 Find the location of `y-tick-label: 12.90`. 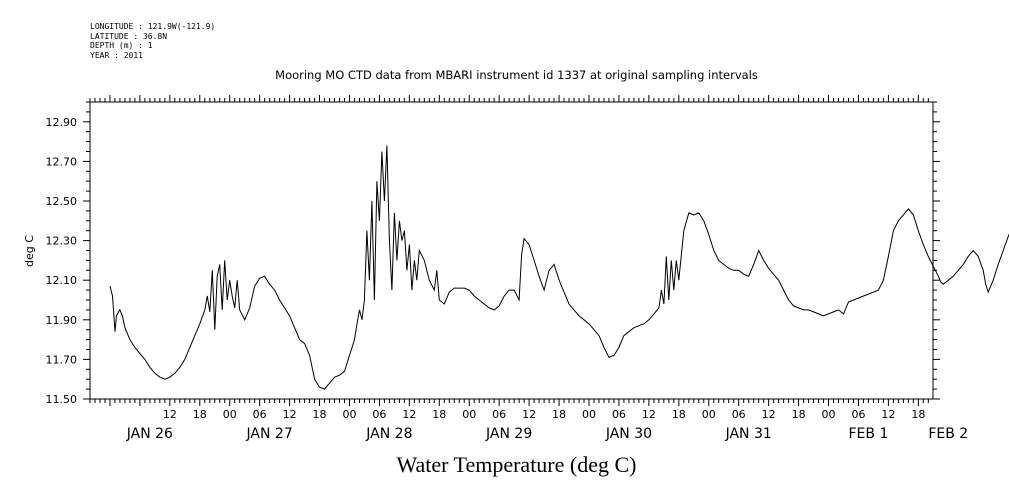

y-tick-label: 12.90 is located at coordinates (62, 122).